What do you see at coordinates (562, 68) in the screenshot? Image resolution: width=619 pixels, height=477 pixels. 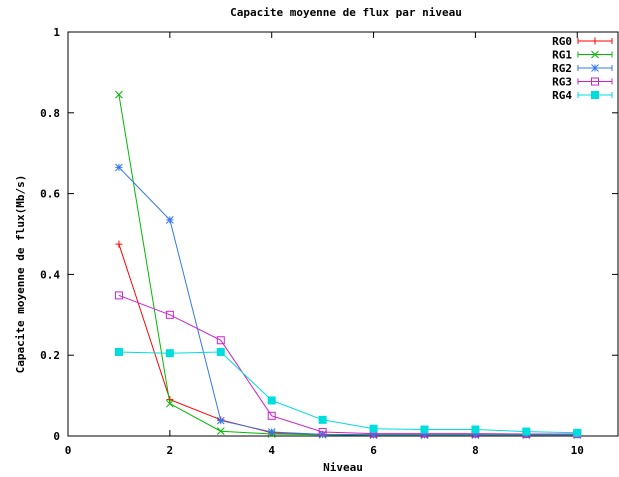 I see `legend-label: RG2` at bounding box center [562, 68].